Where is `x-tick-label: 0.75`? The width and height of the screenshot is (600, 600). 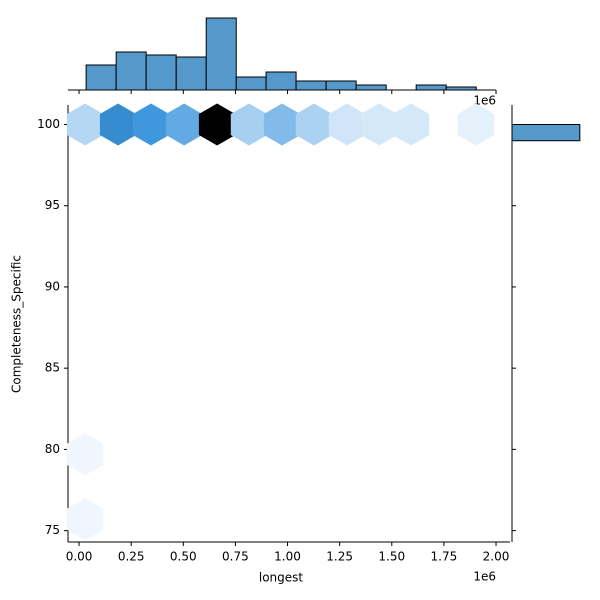 x-tick-label: 0.75 is located at coordinates (235, 557).